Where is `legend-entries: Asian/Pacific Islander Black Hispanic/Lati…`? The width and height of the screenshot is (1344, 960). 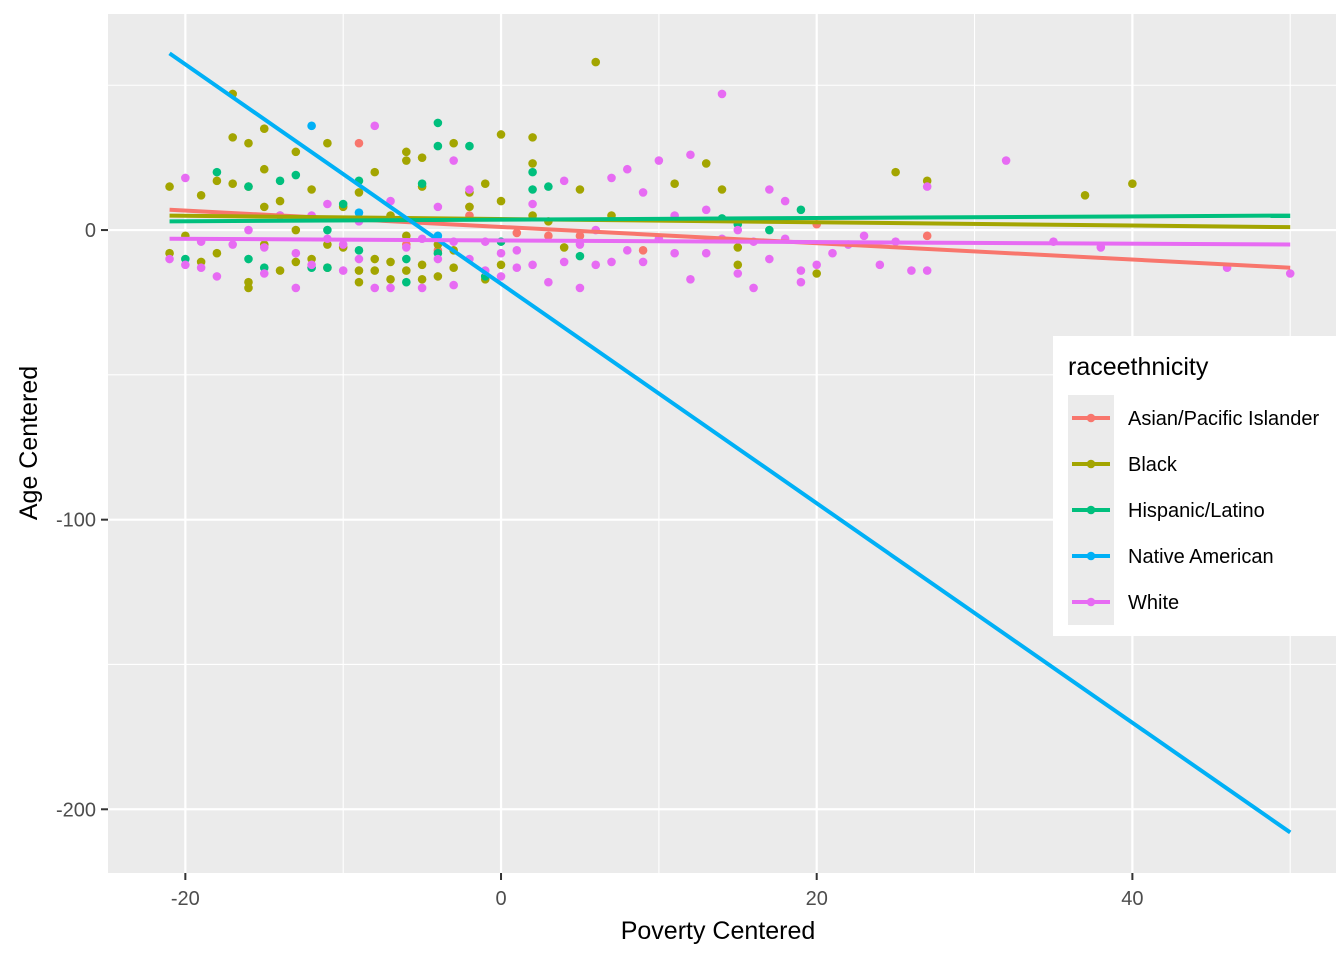
legend-entries: Asian/Pacific Islander Black Hispanic/Lati… is located at coordinates (1194, 510).